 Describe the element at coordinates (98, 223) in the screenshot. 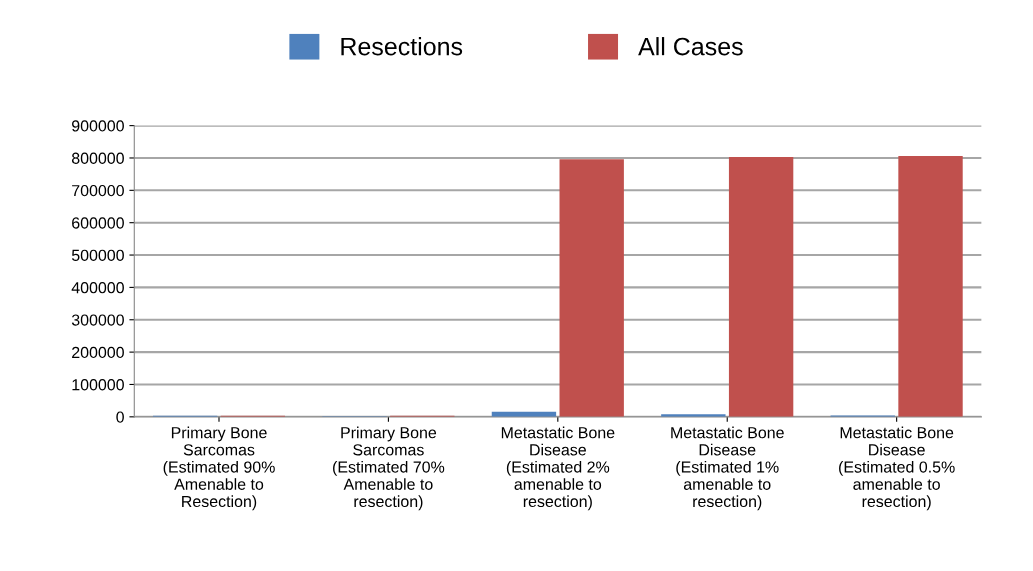

I see `y-tick-label: 600000` at that location.